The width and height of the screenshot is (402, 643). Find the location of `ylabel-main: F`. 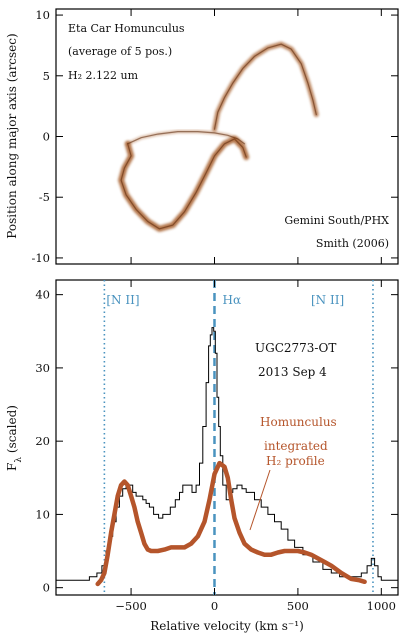

ylabel-main: F is located at coordinates (12, 467).